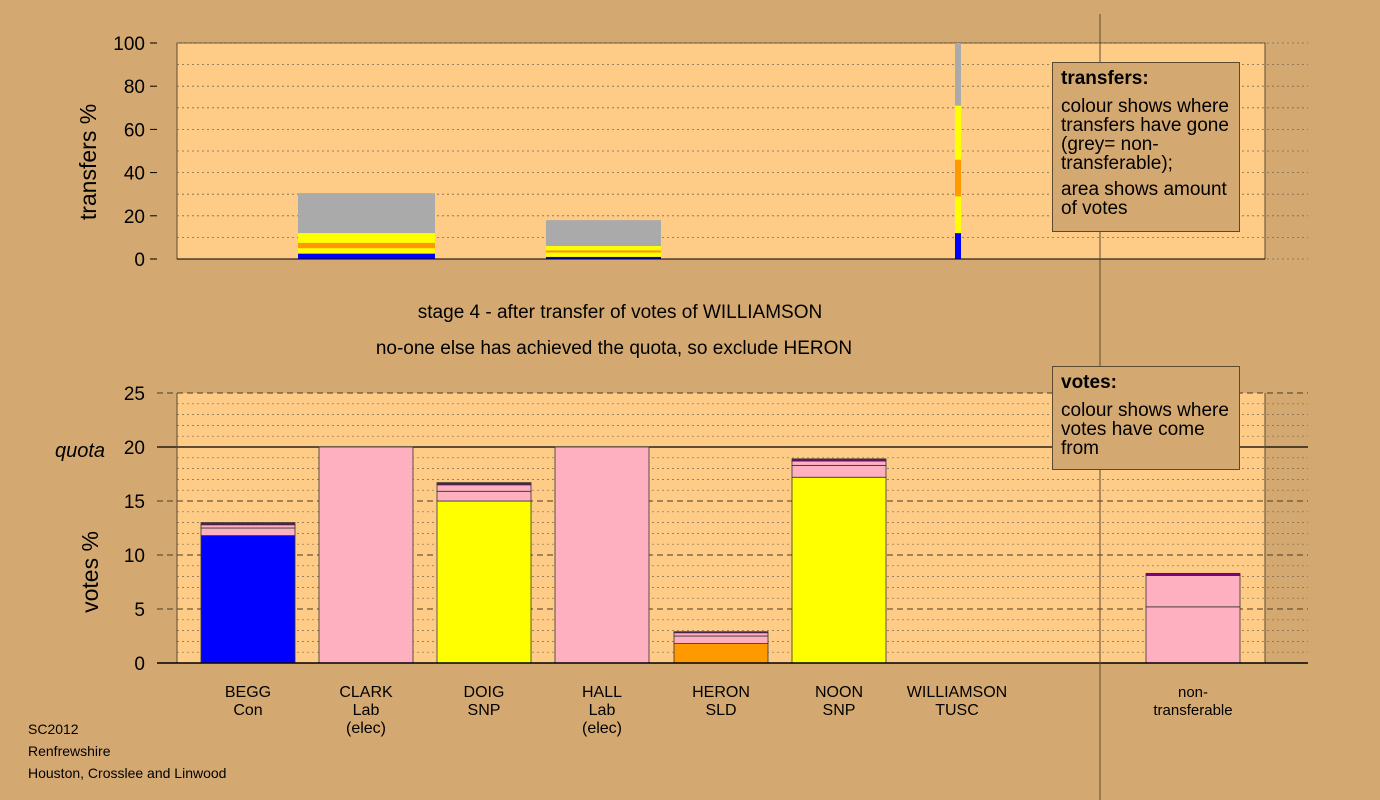  What do you see at coordinates (1192, 710) in the screenshot?
I see `candidate-label: transferable` at bounding box center [1192, 710].